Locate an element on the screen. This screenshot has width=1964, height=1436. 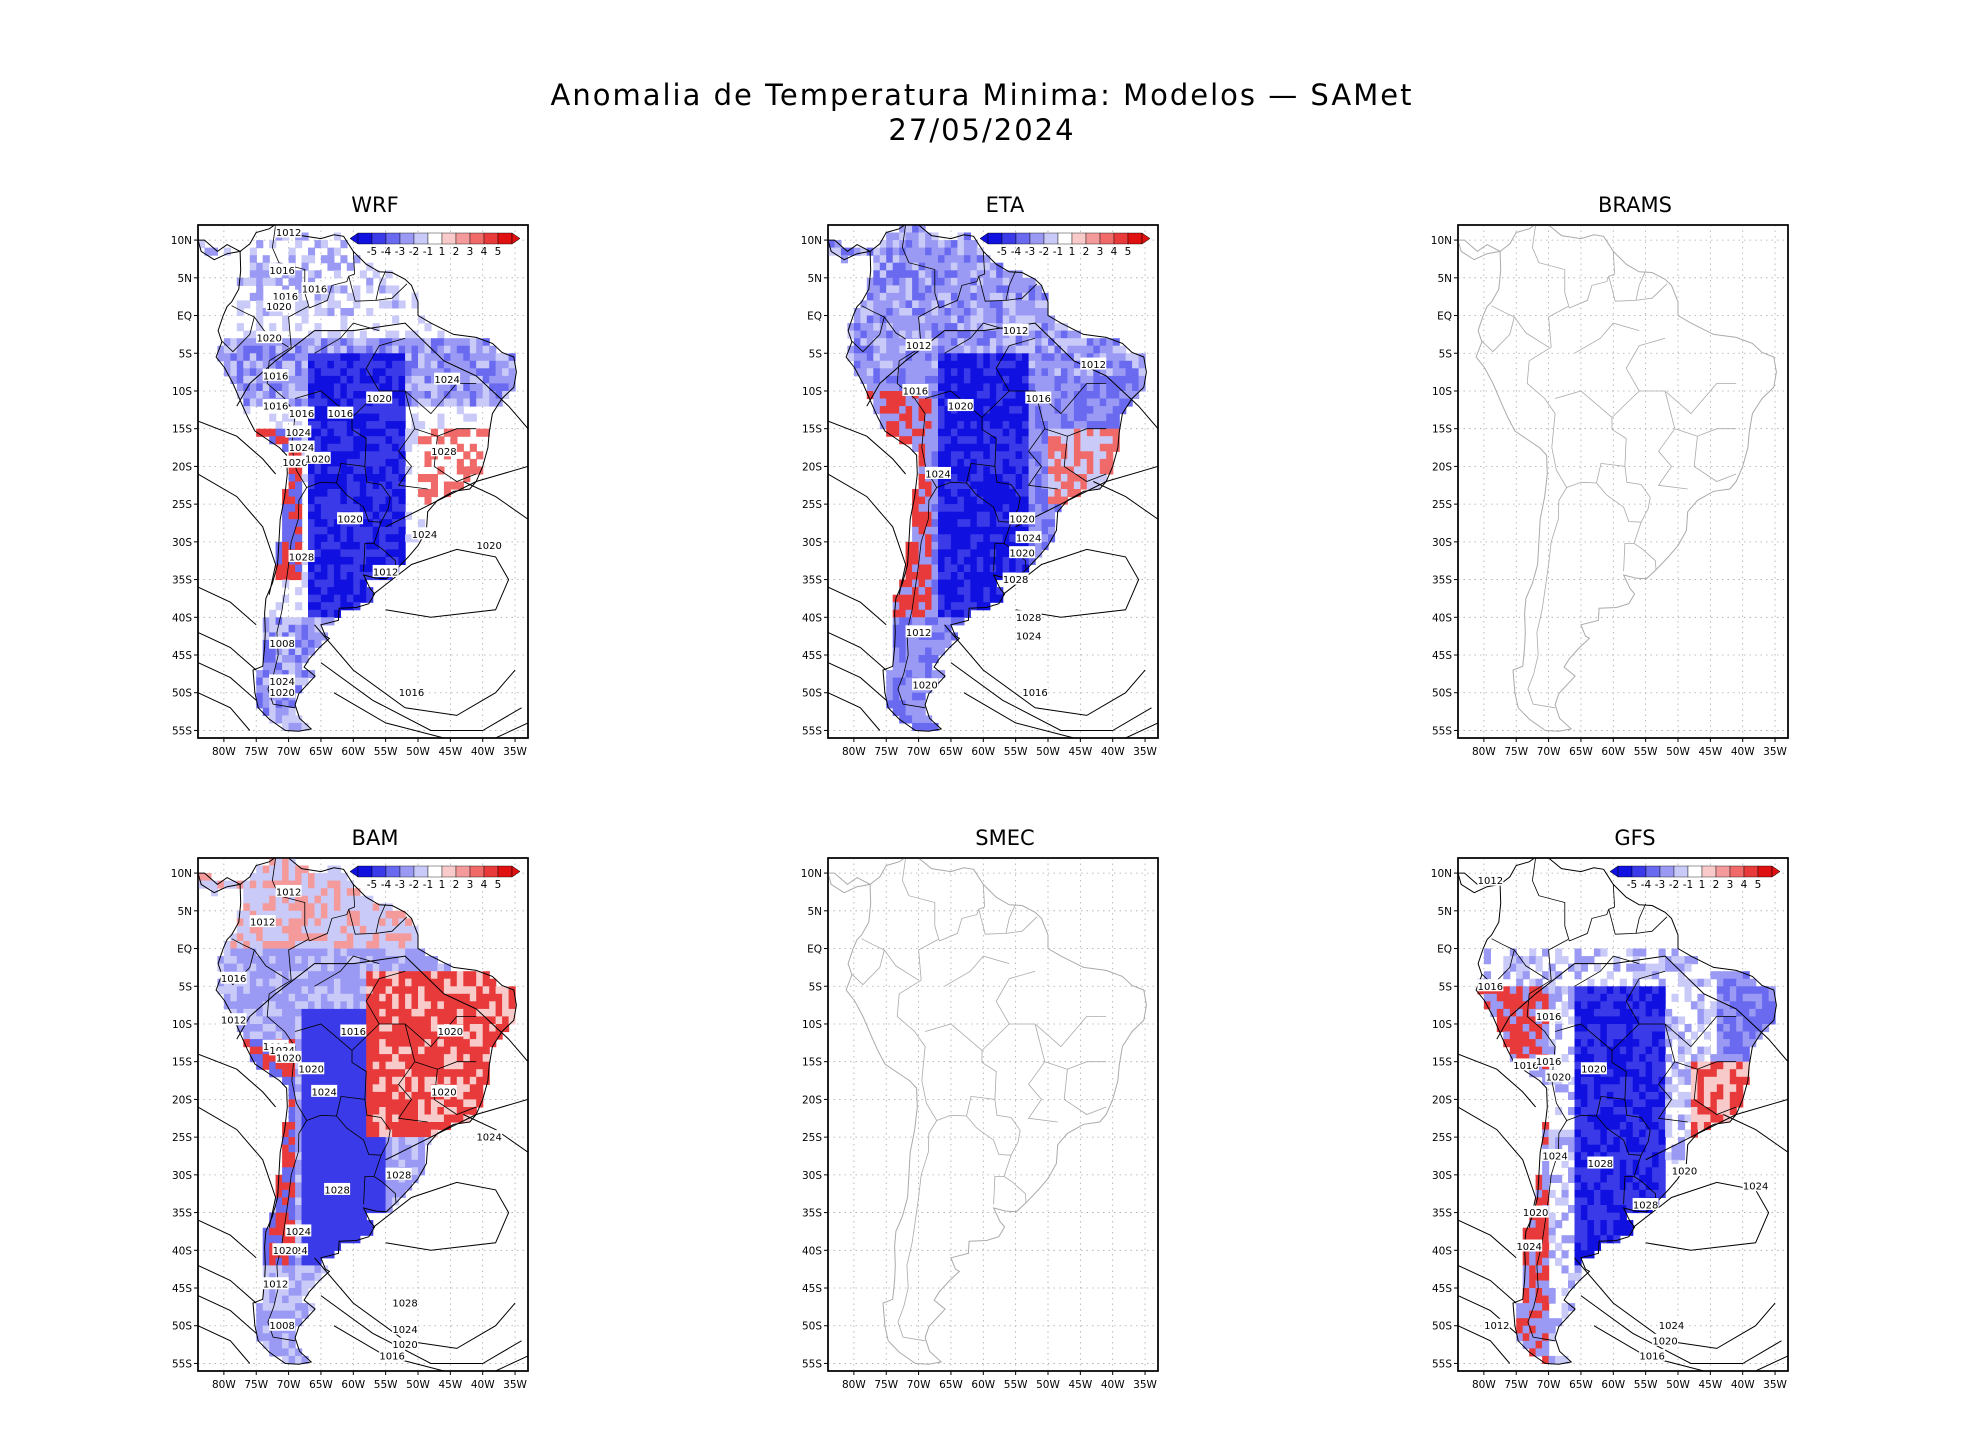
isobar-label: 1028 is located at coordinates (301, 557).